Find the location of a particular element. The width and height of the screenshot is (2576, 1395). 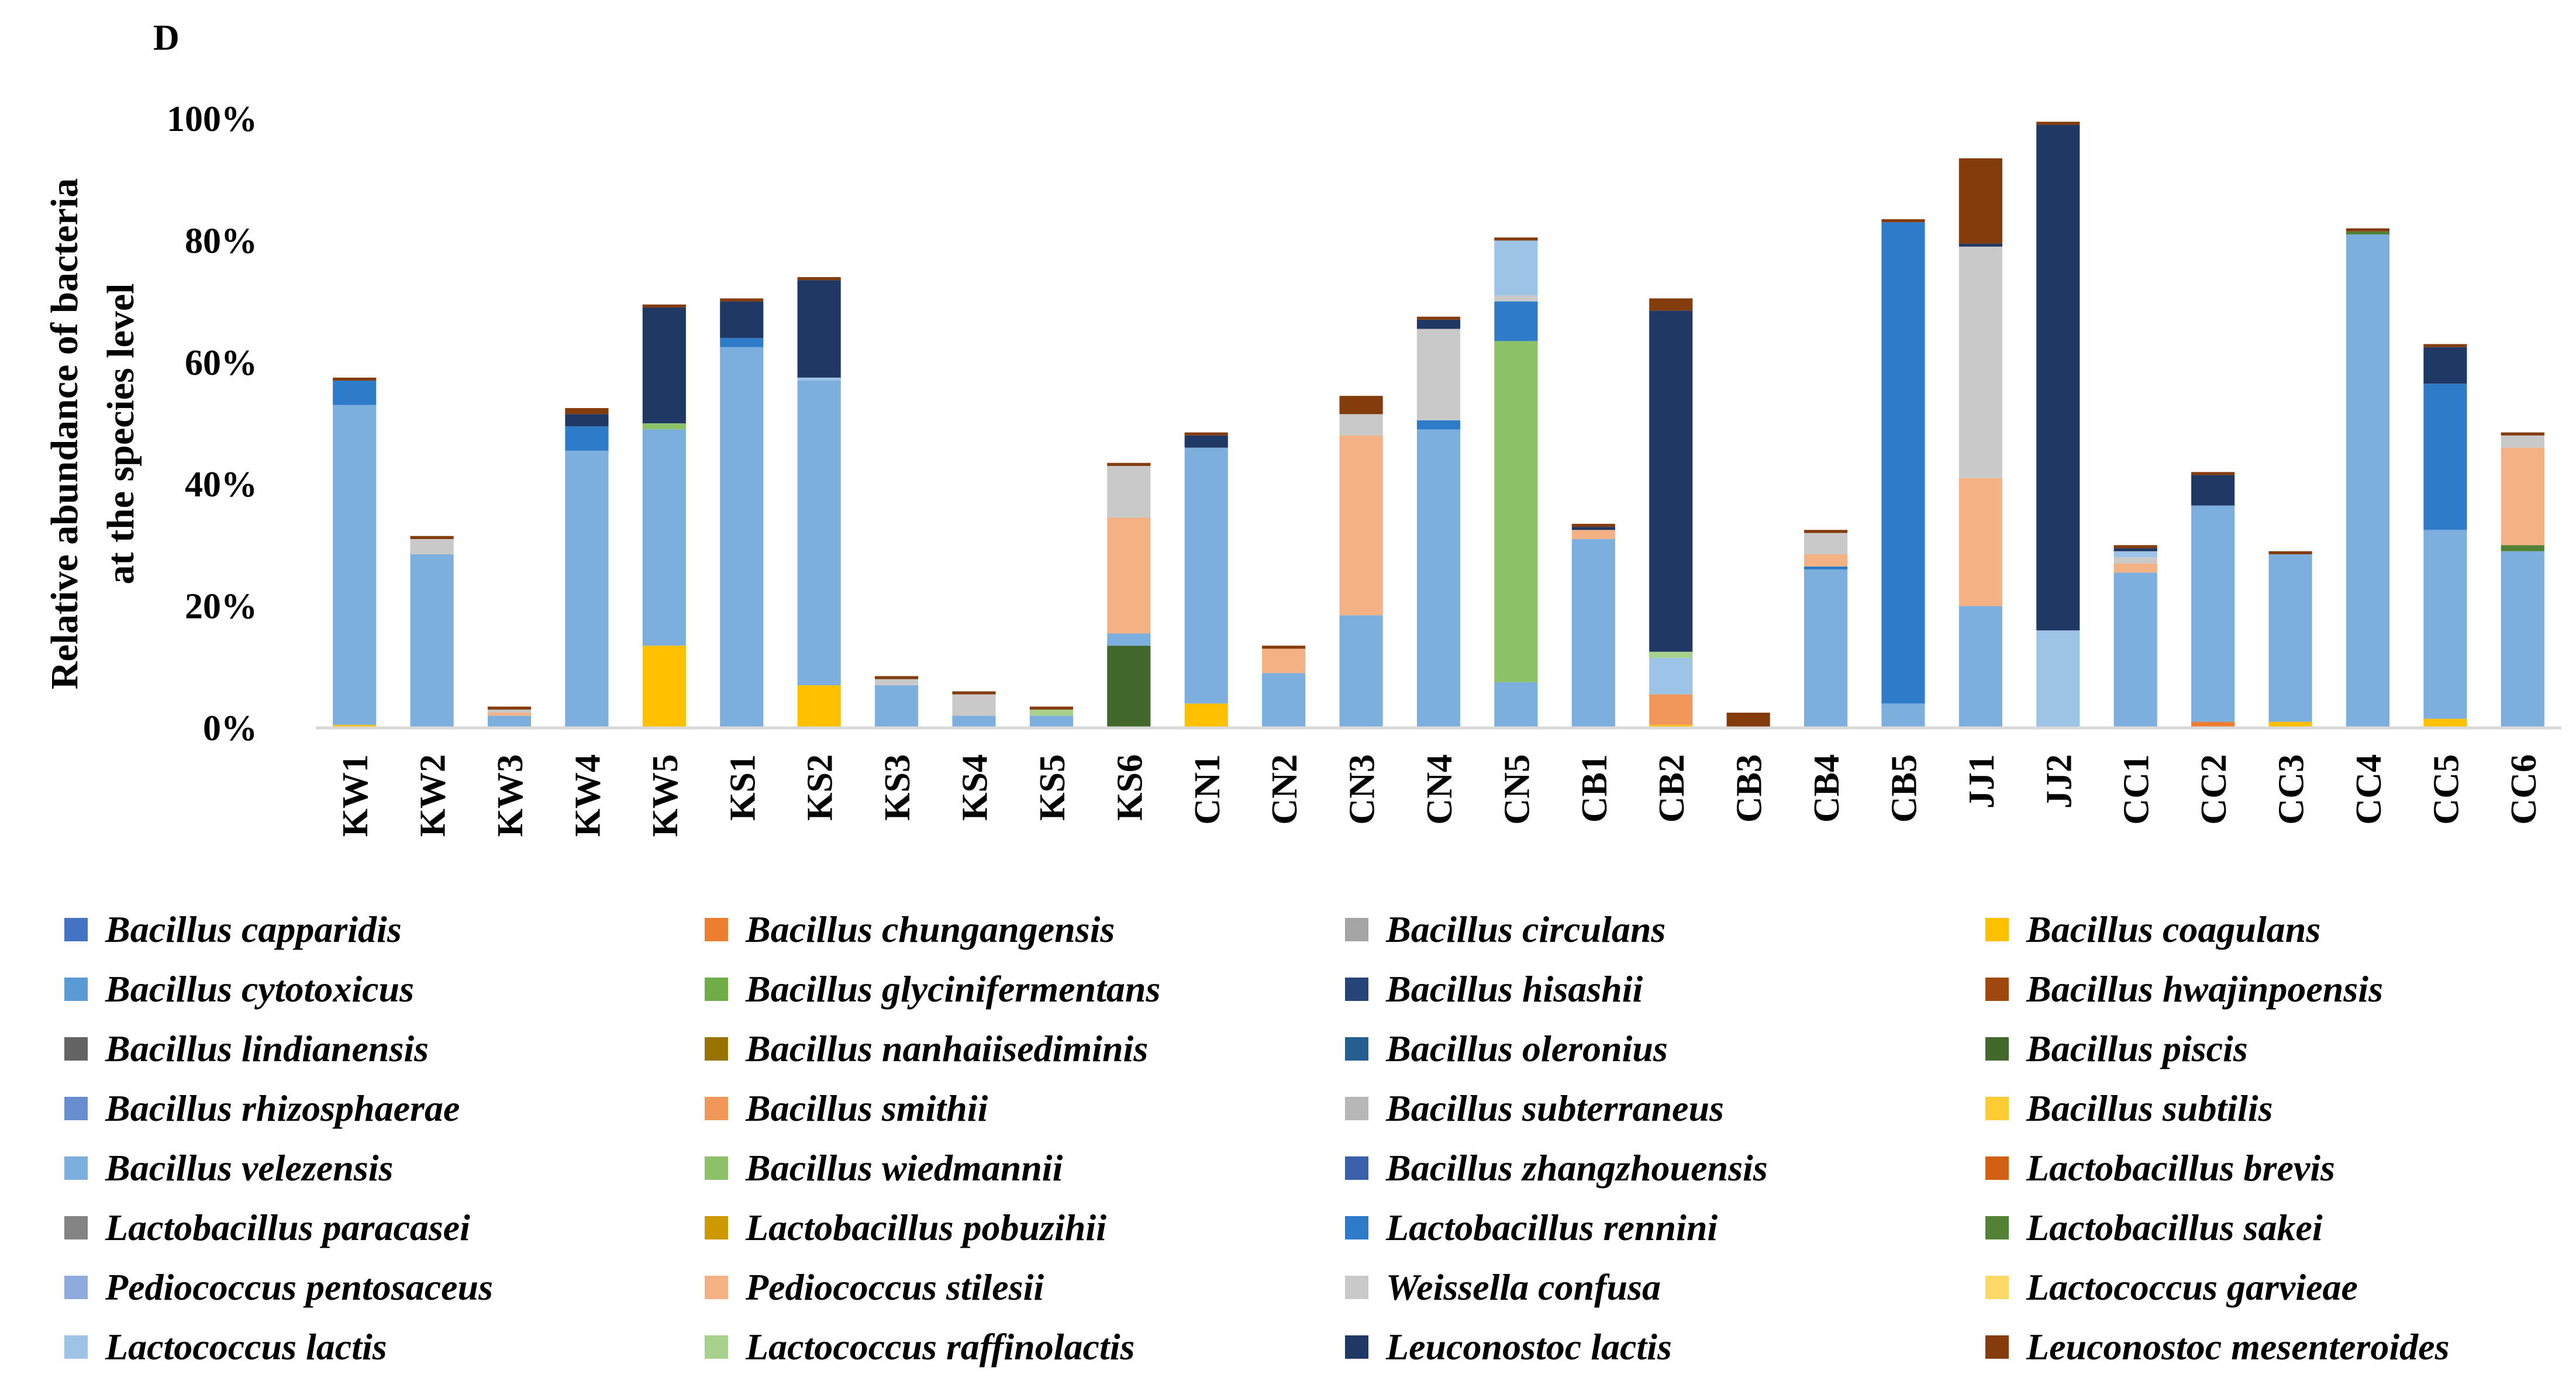

legend-item: Bacillus piscis is located at coordinates (2117, 1049).